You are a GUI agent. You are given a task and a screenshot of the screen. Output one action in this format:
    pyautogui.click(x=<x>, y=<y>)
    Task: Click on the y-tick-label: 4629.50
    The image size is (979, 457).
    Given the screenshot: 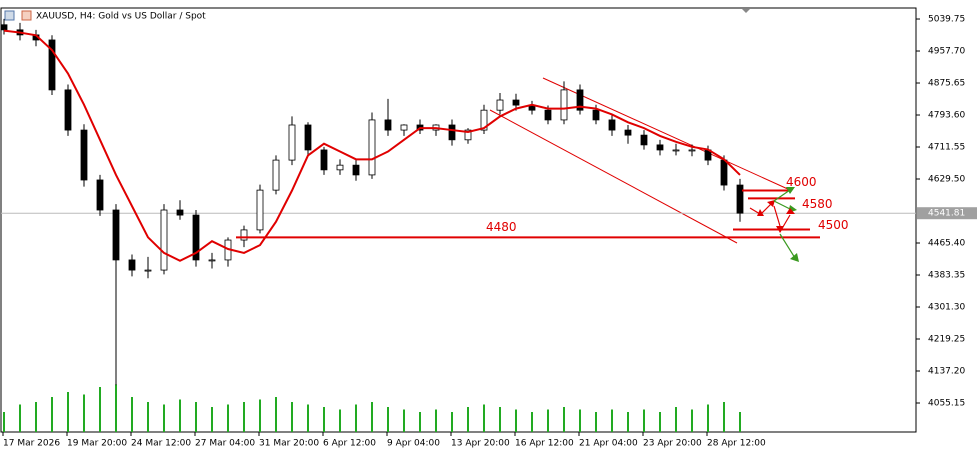 What is the action you would take?
    pyautogui.click(x=946, y=180)
    